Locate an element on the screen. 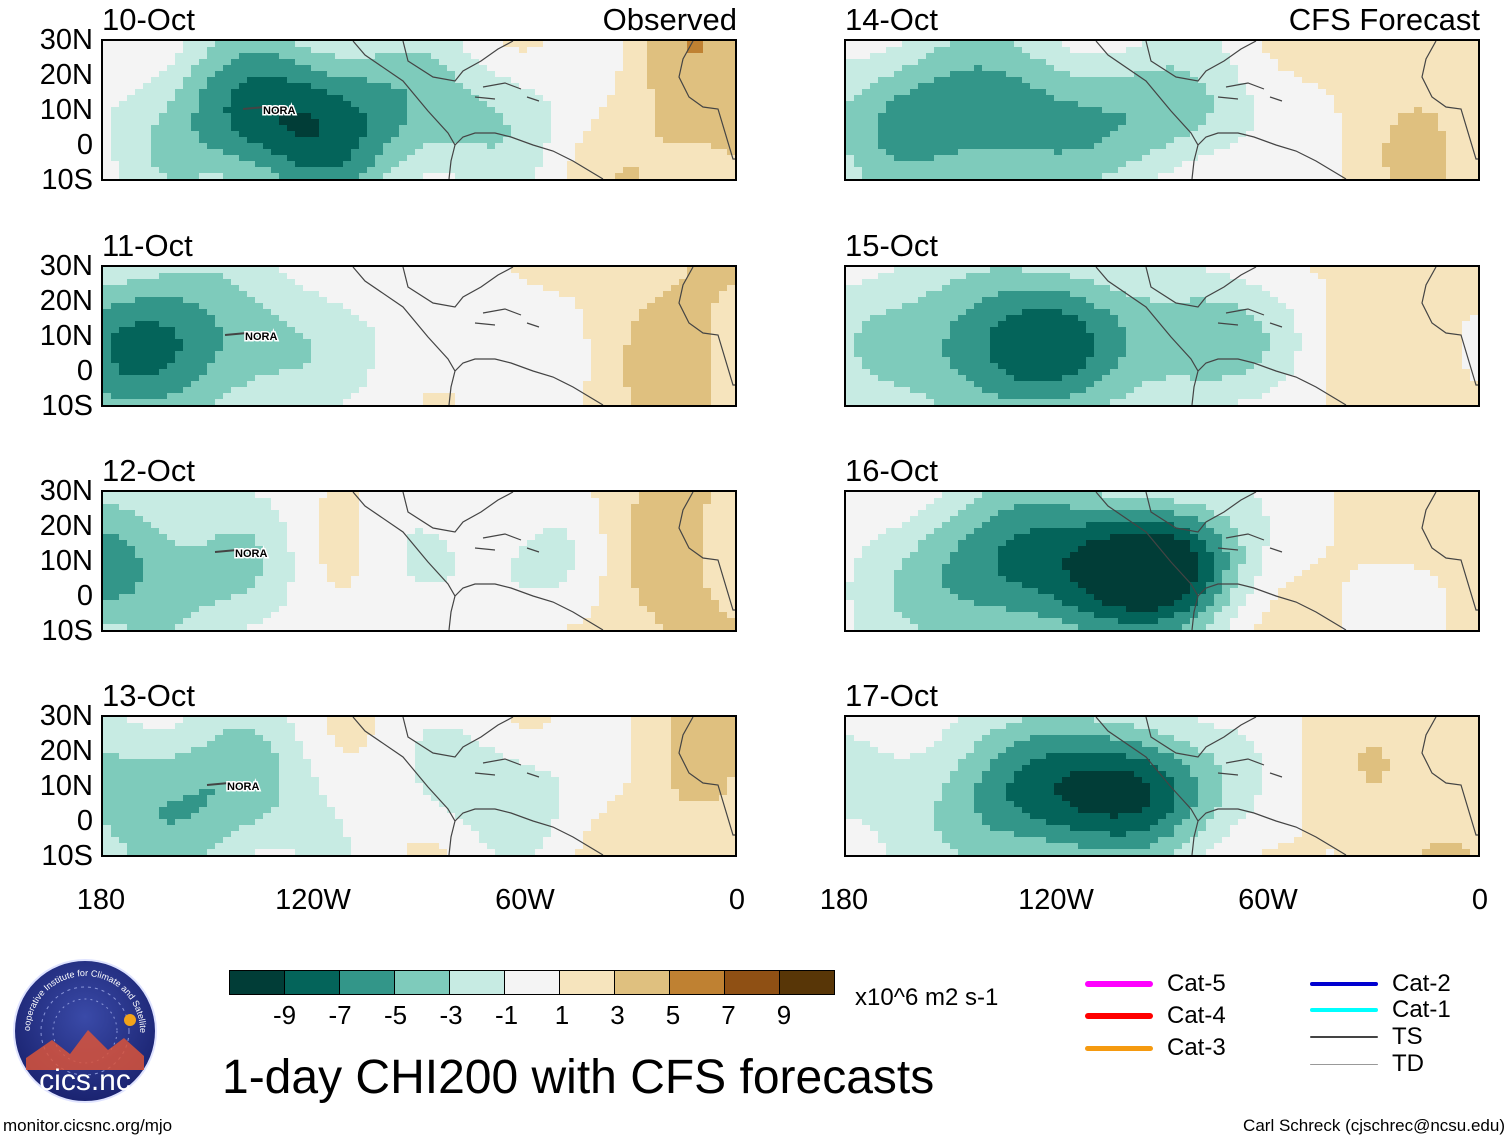 This screenshot has width=1510, height=1142. colorbar-tick-label: -7 is located at coordinates (340, 1015).